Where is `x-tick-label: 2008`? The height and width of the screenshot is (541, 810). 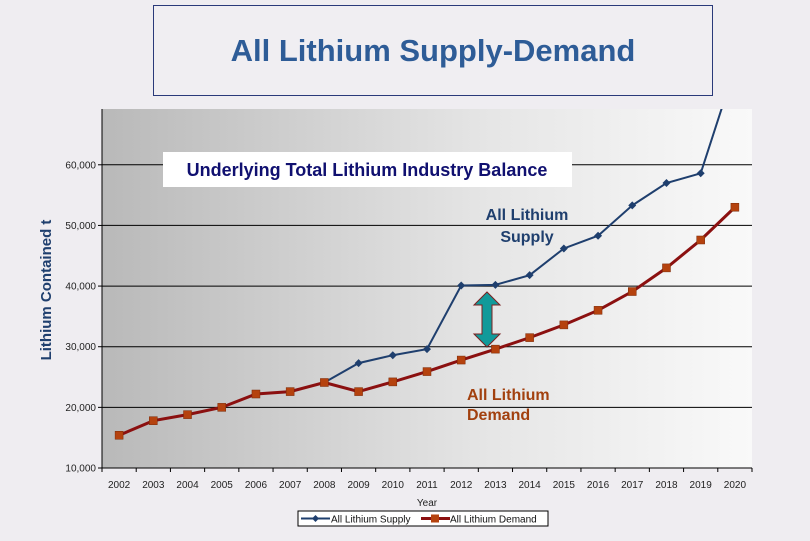 x-tick-label: 2008 is located at coordinates (324, 485).